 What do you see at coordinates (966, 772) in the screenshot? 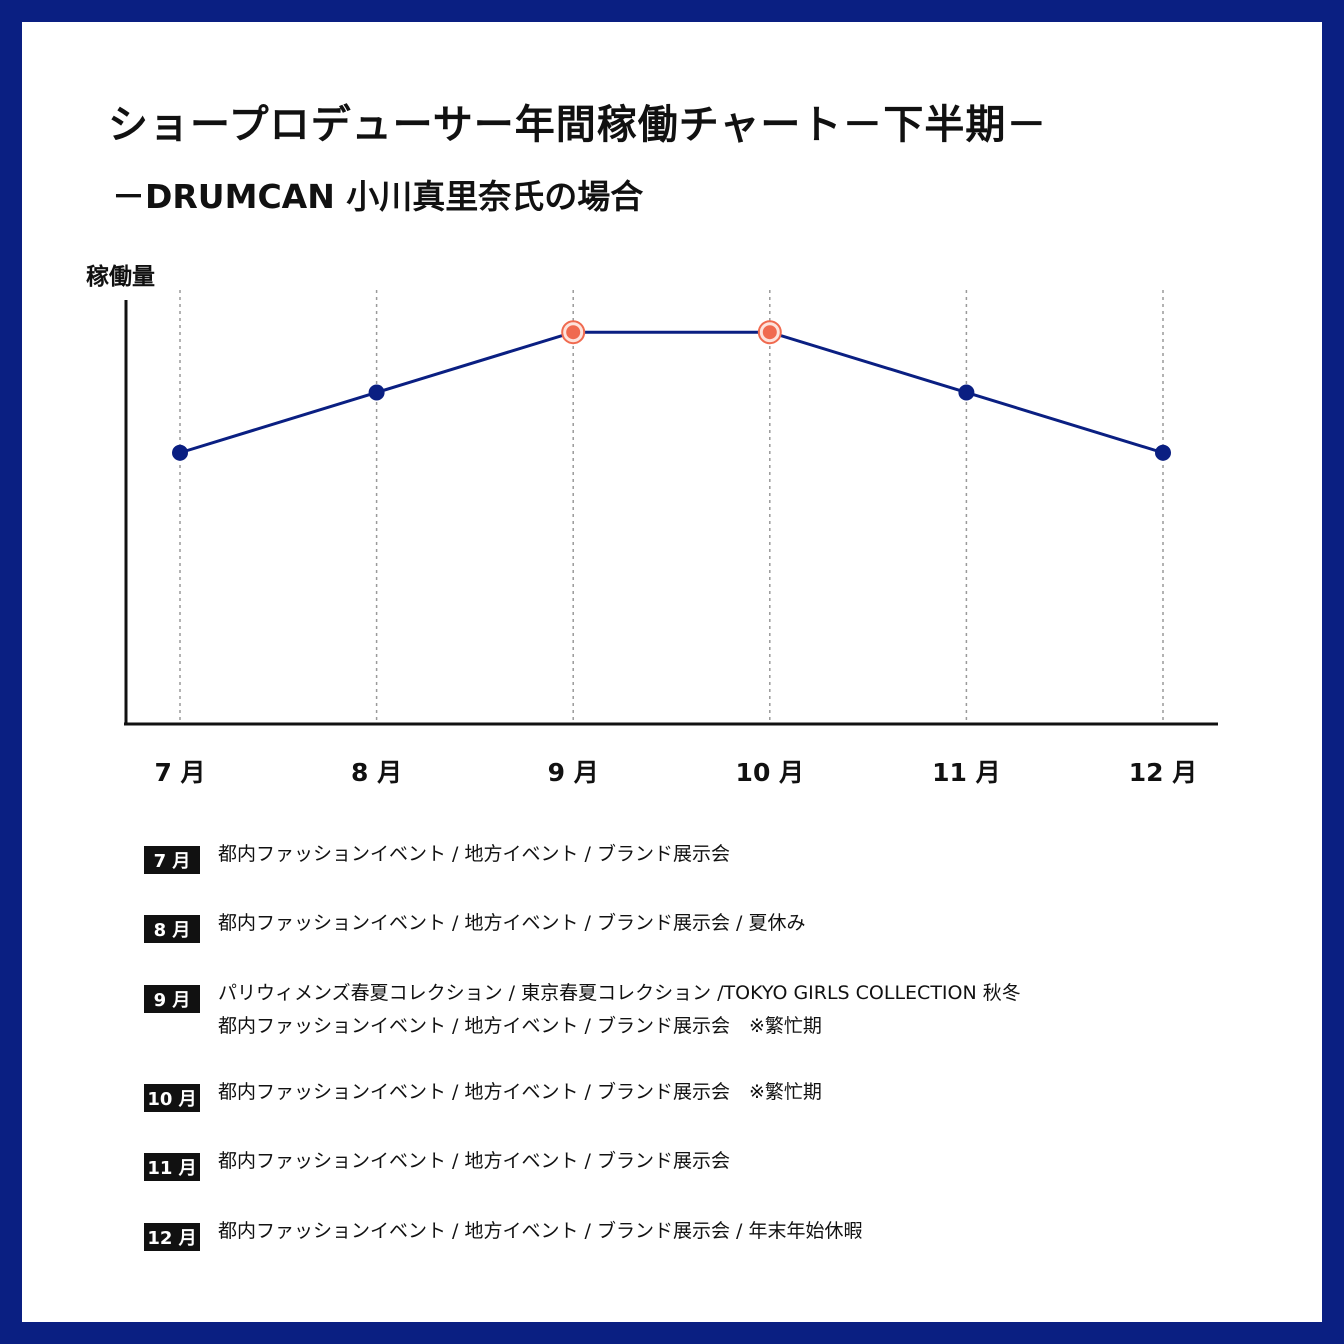
I see `x-tick-label: 11 月` at bounding box center [966, 772].